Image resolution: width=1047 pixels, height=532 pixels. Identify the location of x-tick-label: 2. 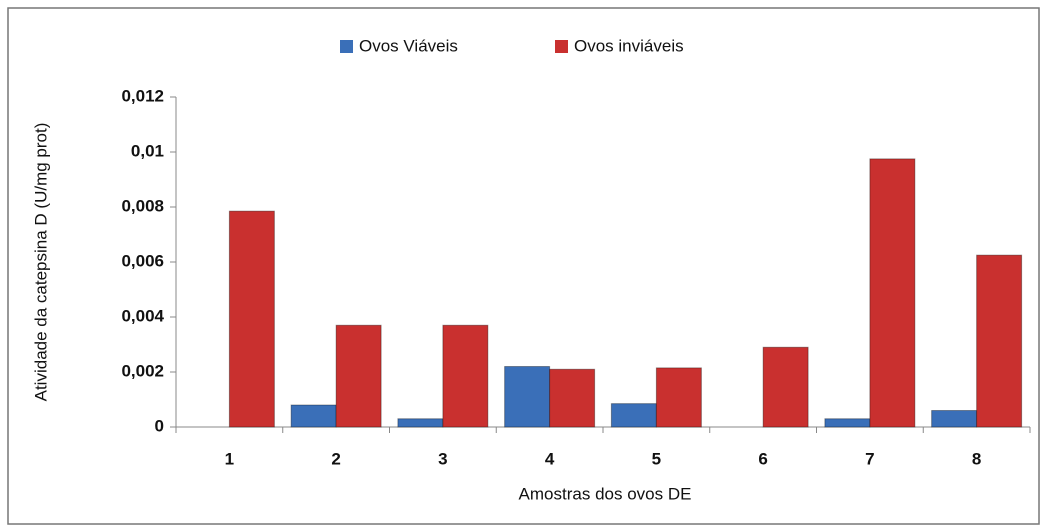
(335, 458).